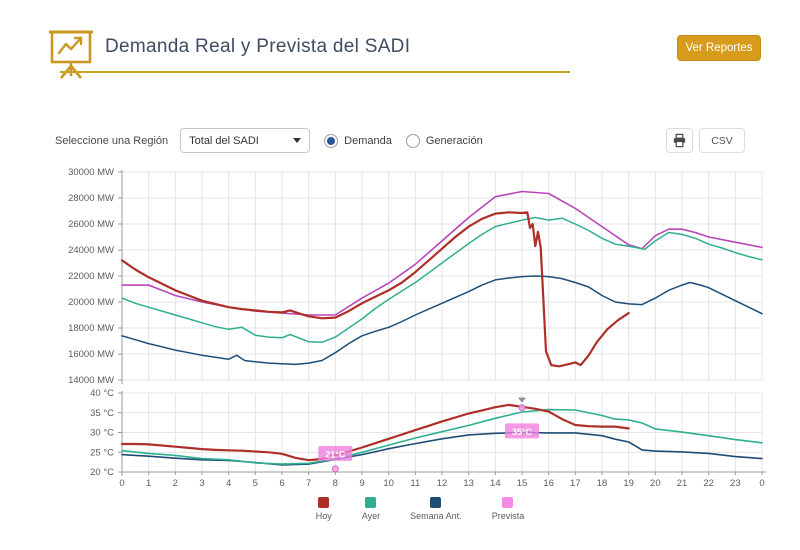 This screenshot has width=800, height=550. I want to click on radio-demanda: Demanda, so click(358, 140).